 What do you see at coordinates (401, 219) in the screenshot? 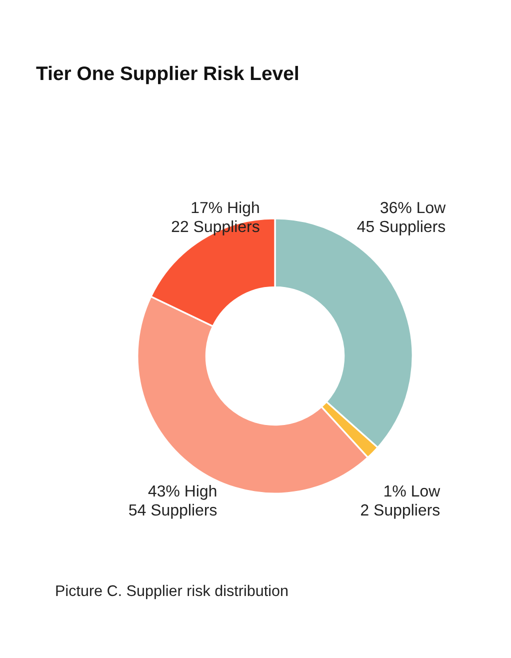
I see `slice-label: 36% Low 45 Suppliers` at bounding box center [401, 219].